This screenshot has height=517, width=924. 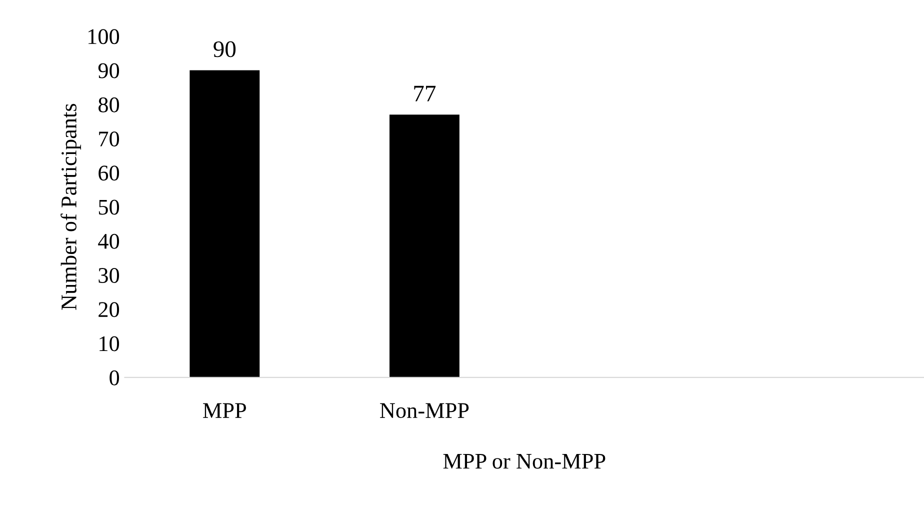 I want to click on data-label: 90, so click(x=225, y=49).